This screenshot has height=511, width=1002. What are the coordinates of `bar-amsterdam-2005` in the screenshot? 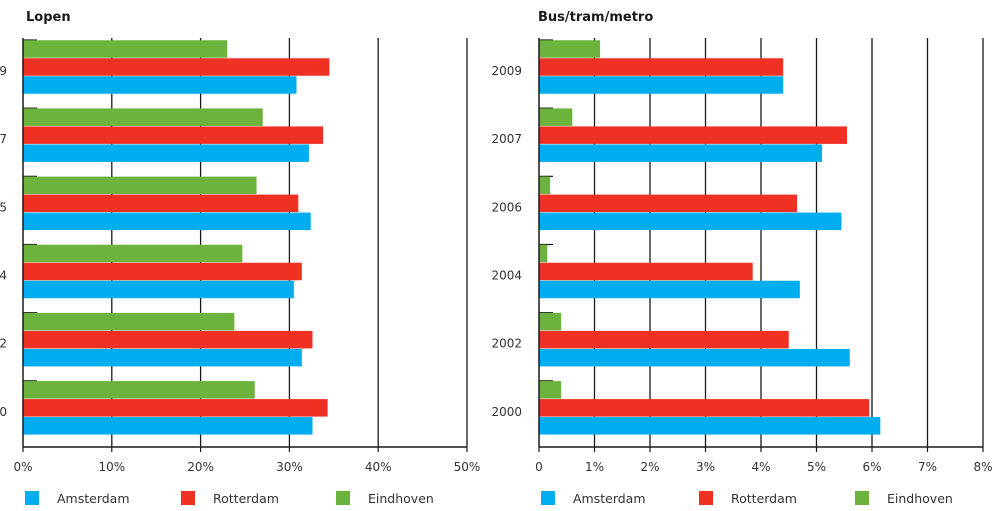 It's located at (167, 221).